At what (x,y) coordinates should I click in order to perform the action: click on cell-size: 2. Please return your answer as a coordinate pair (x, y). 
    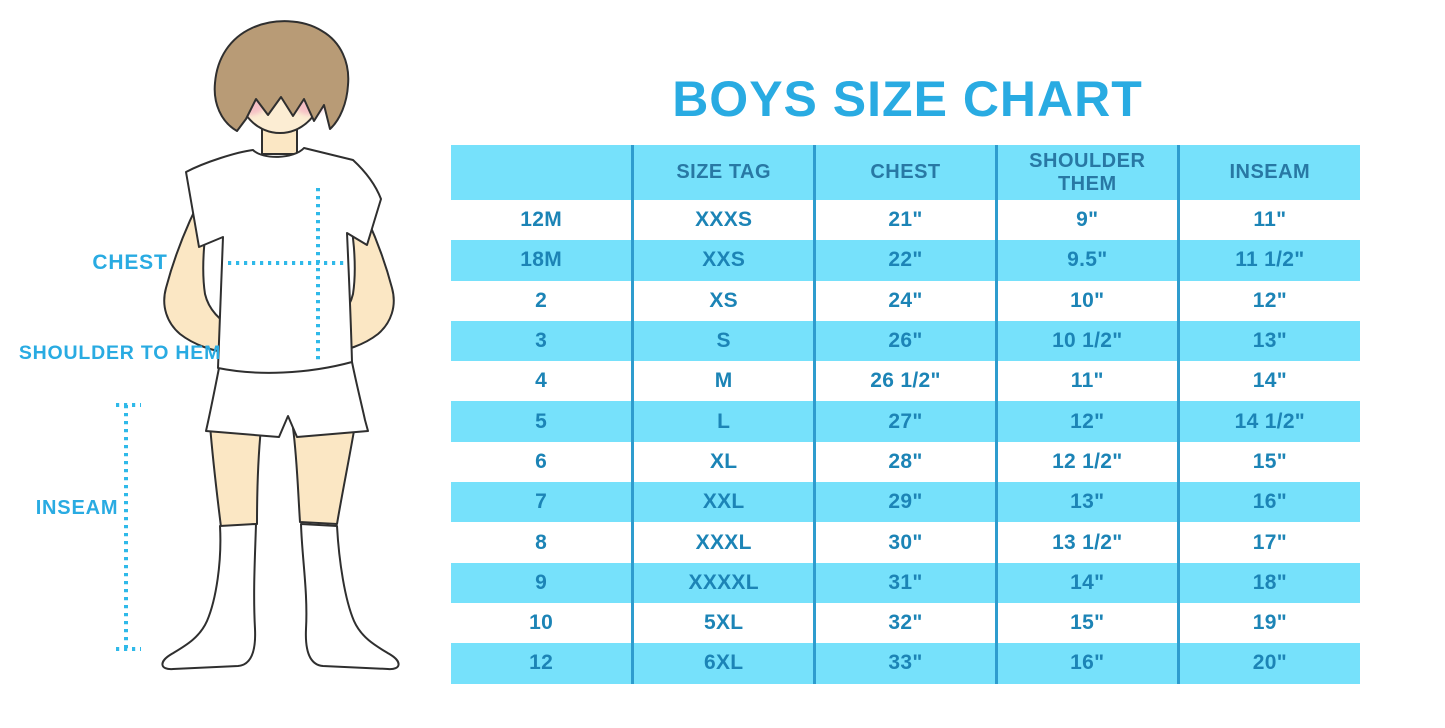
    Looking at the image, I should click on (543, 300).